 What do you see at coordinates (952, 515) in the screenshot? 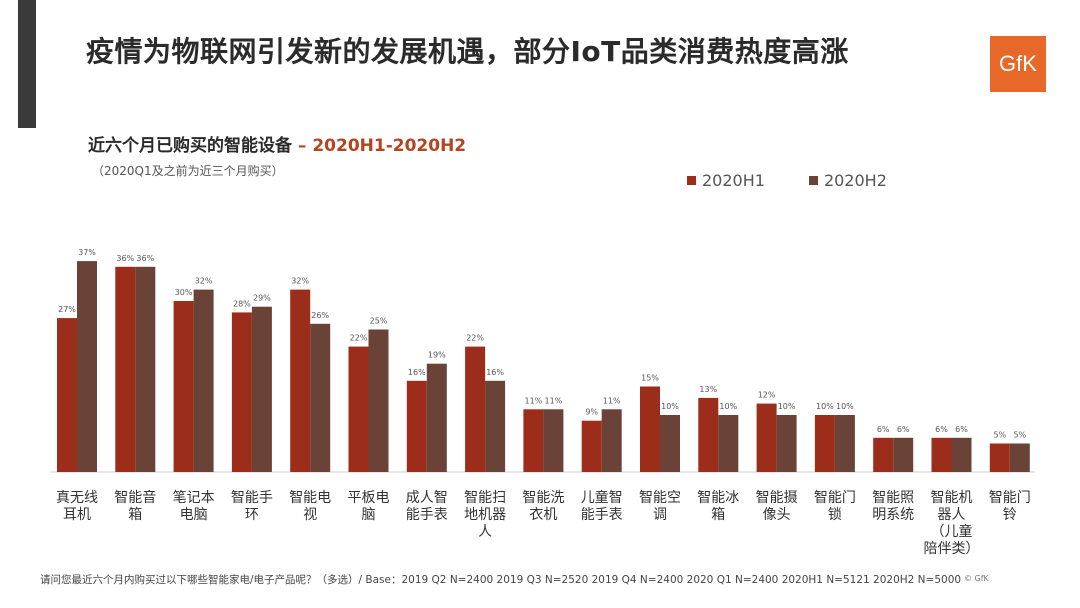
I see `category-label: 器人` at bounding box center [952, 515].